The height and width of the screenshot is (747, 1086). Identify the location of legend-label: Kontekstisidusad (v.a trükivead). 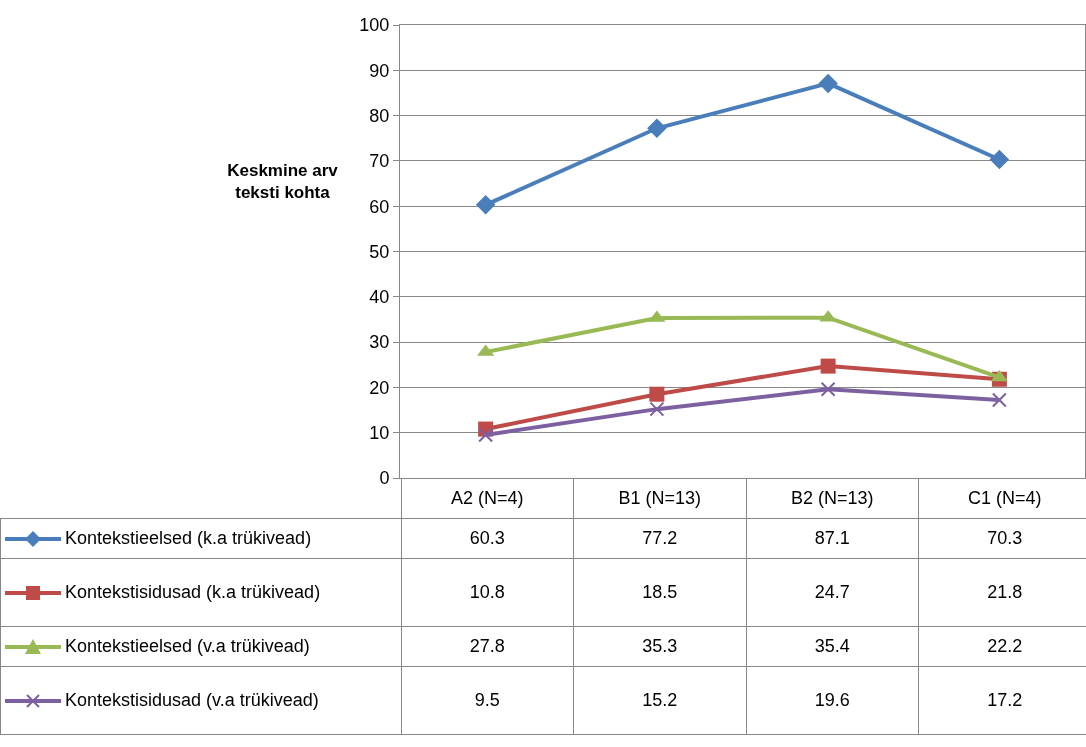
(192, 700).